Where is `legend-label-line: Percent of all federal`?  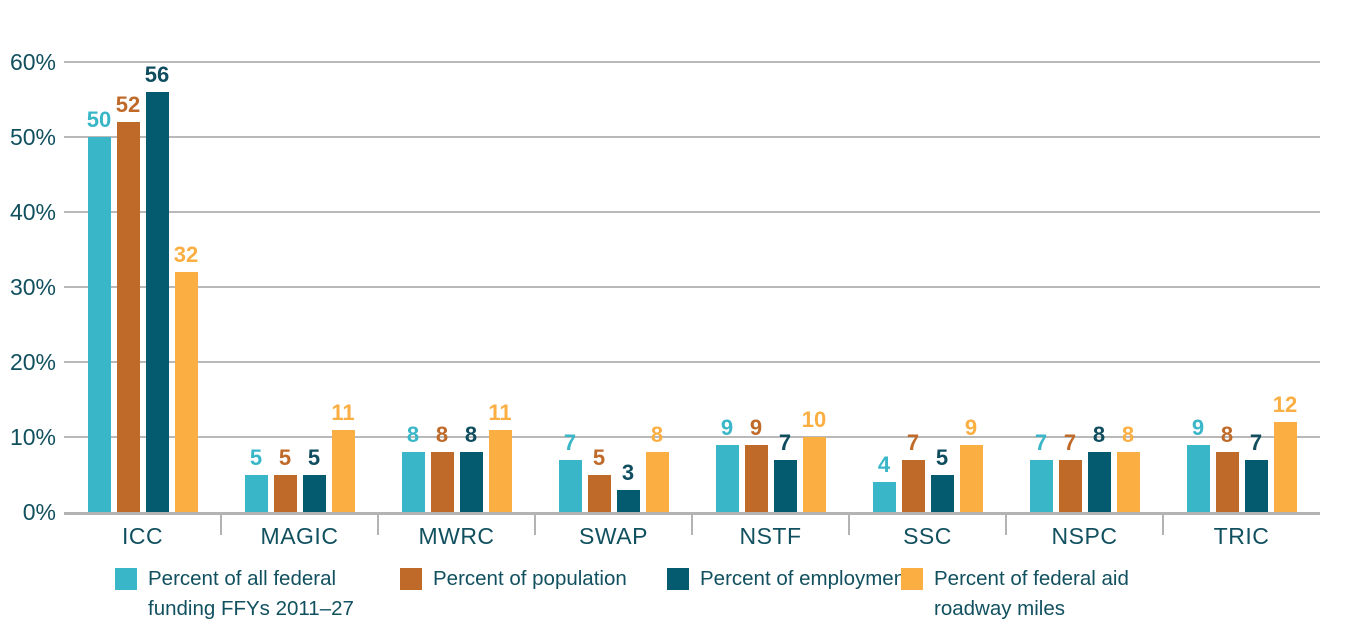 legend-label-line: Percent of all federal is located at coordinates (242, 578).